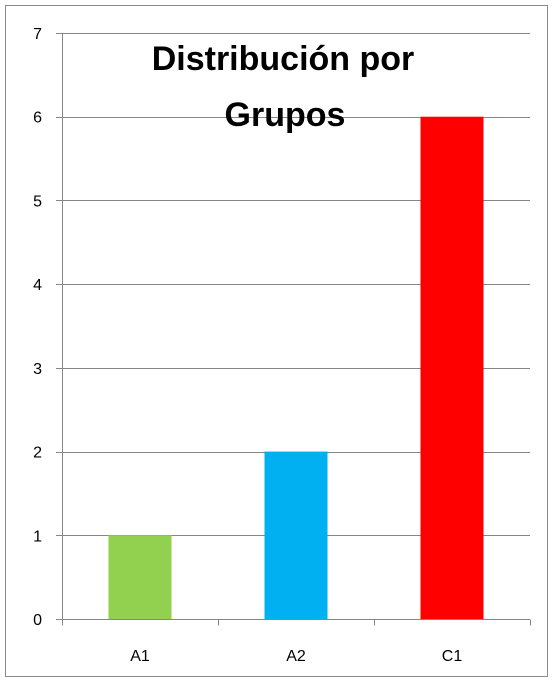 This screenshot has height=684, width=555. I want to click on y-tick-label: 1, so click(37, 536).